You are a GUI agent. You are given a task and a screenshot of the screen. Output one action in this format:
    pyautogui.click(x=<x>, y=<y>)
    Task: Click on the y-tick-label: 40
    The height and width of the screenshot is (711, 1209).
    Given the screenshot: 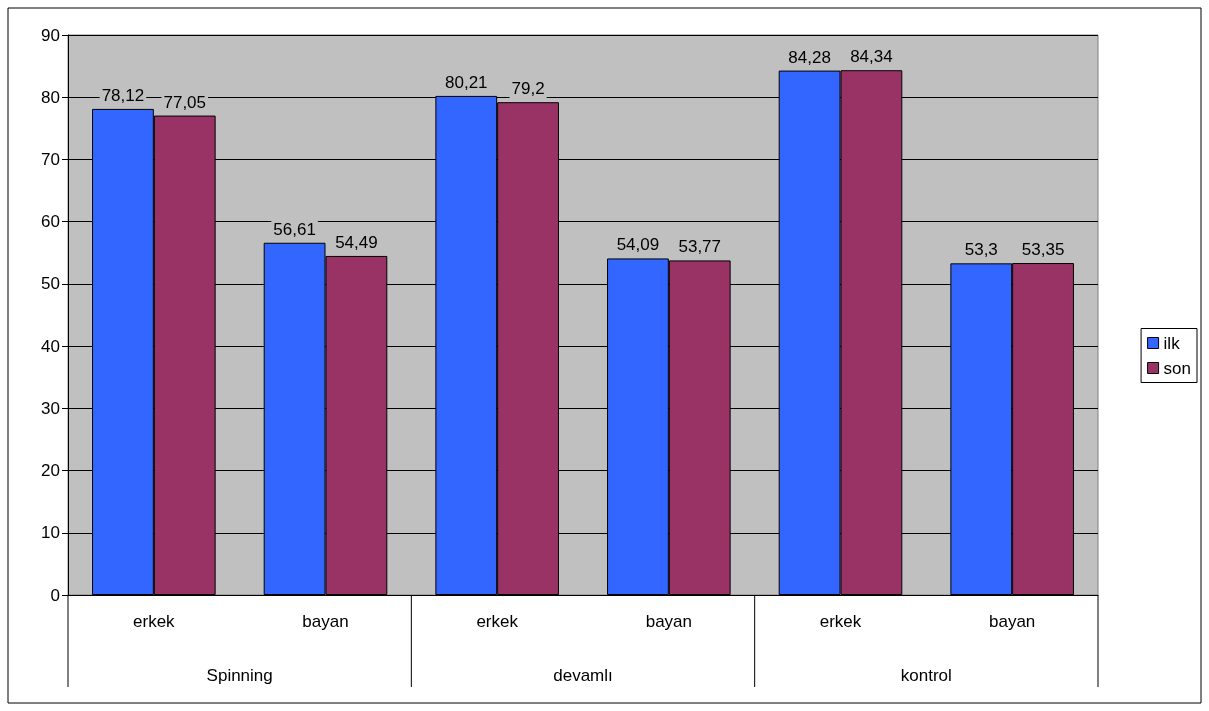 What is the action you would take?
    pyautogui.click(x=50, y=346)
    